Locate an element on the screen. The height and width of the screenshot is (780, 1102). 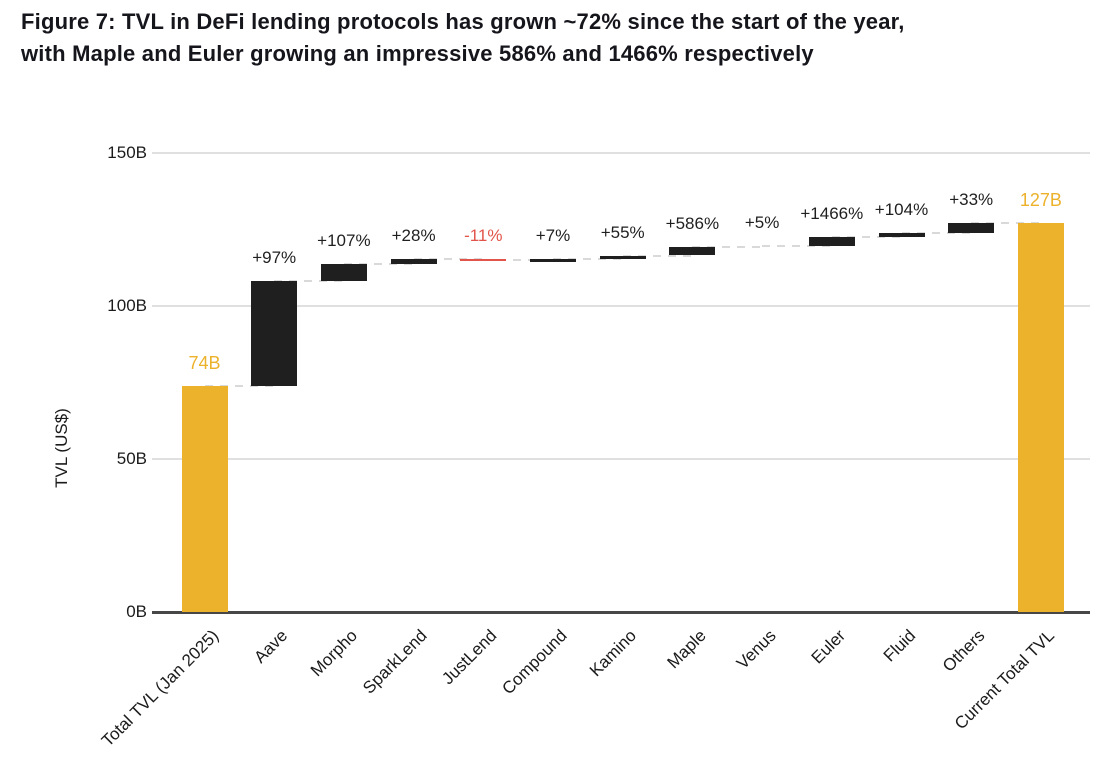
x-tick-sparklend: SparkLend is located at coordinates (395, 662).